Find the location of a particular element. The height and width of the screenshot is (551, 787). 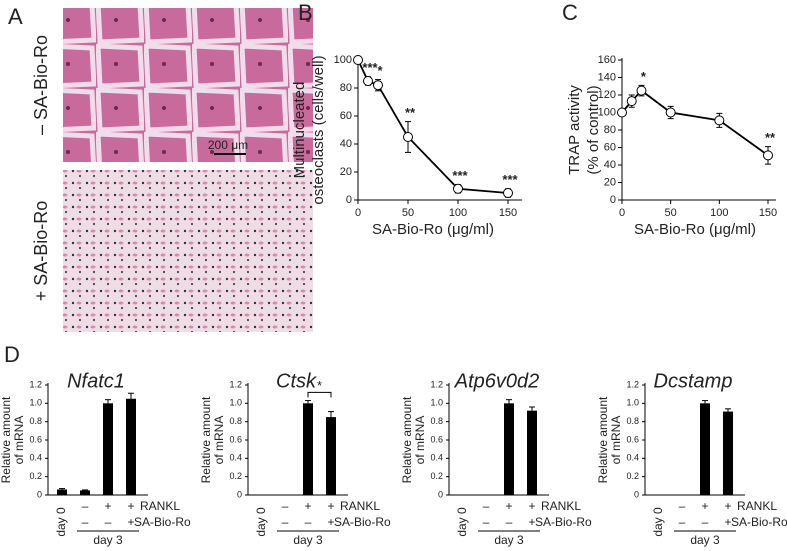

y-axis-label: osteoclasts (cells/well) is located at coordinates (318, 129).